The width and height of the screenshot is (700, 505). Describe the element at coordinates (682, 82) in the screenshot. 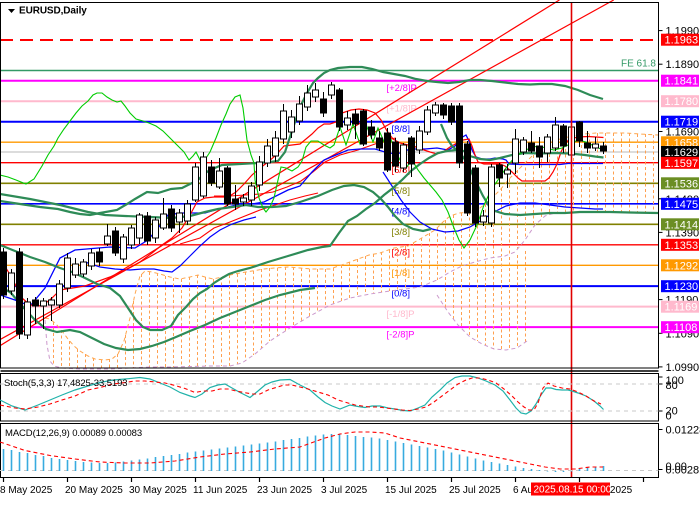

I see `svg-text: 1.1841` at that location.